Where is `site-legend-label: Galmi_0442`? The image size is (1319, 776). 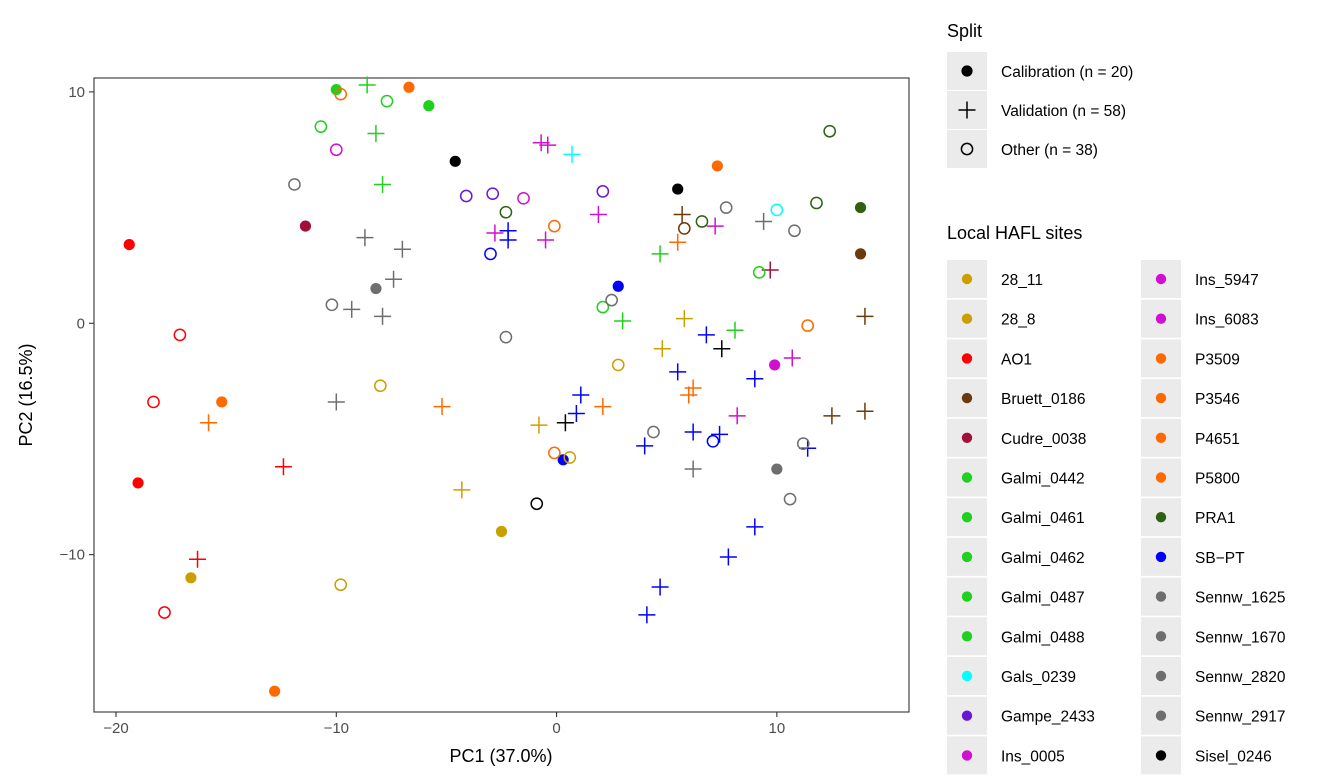
site-legend-label: Galmi_0442 is located at coordinates (1043, 479).